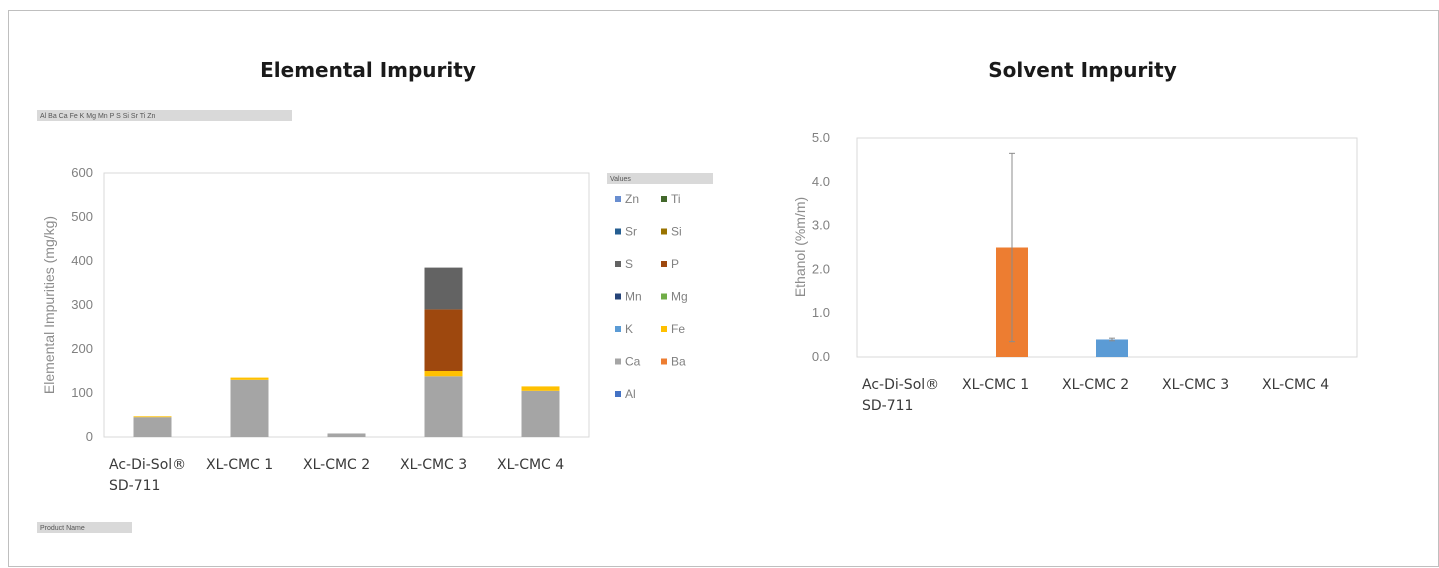 Image resolution: width=1439 pixels, height=568 pixels. What do you see at coordinates (630, 394) in the screenshot?
I see `legend-label: Al` at bounding box center [630, 394].